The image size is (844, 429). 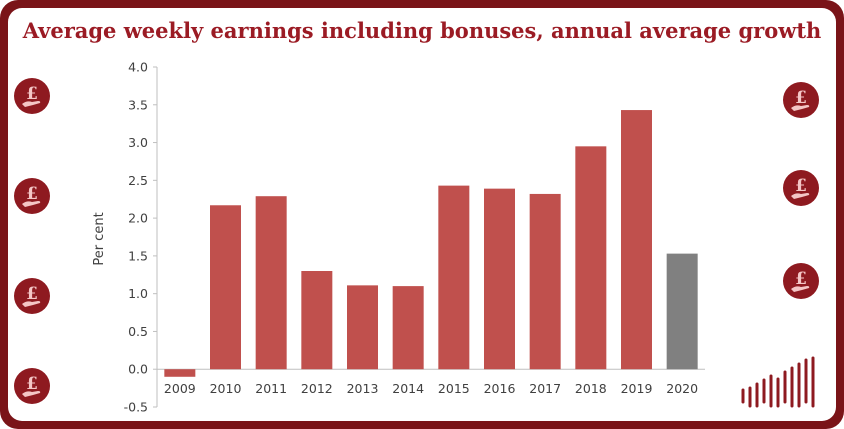 I want to click on bar-2018, so click(x=591, y=258).